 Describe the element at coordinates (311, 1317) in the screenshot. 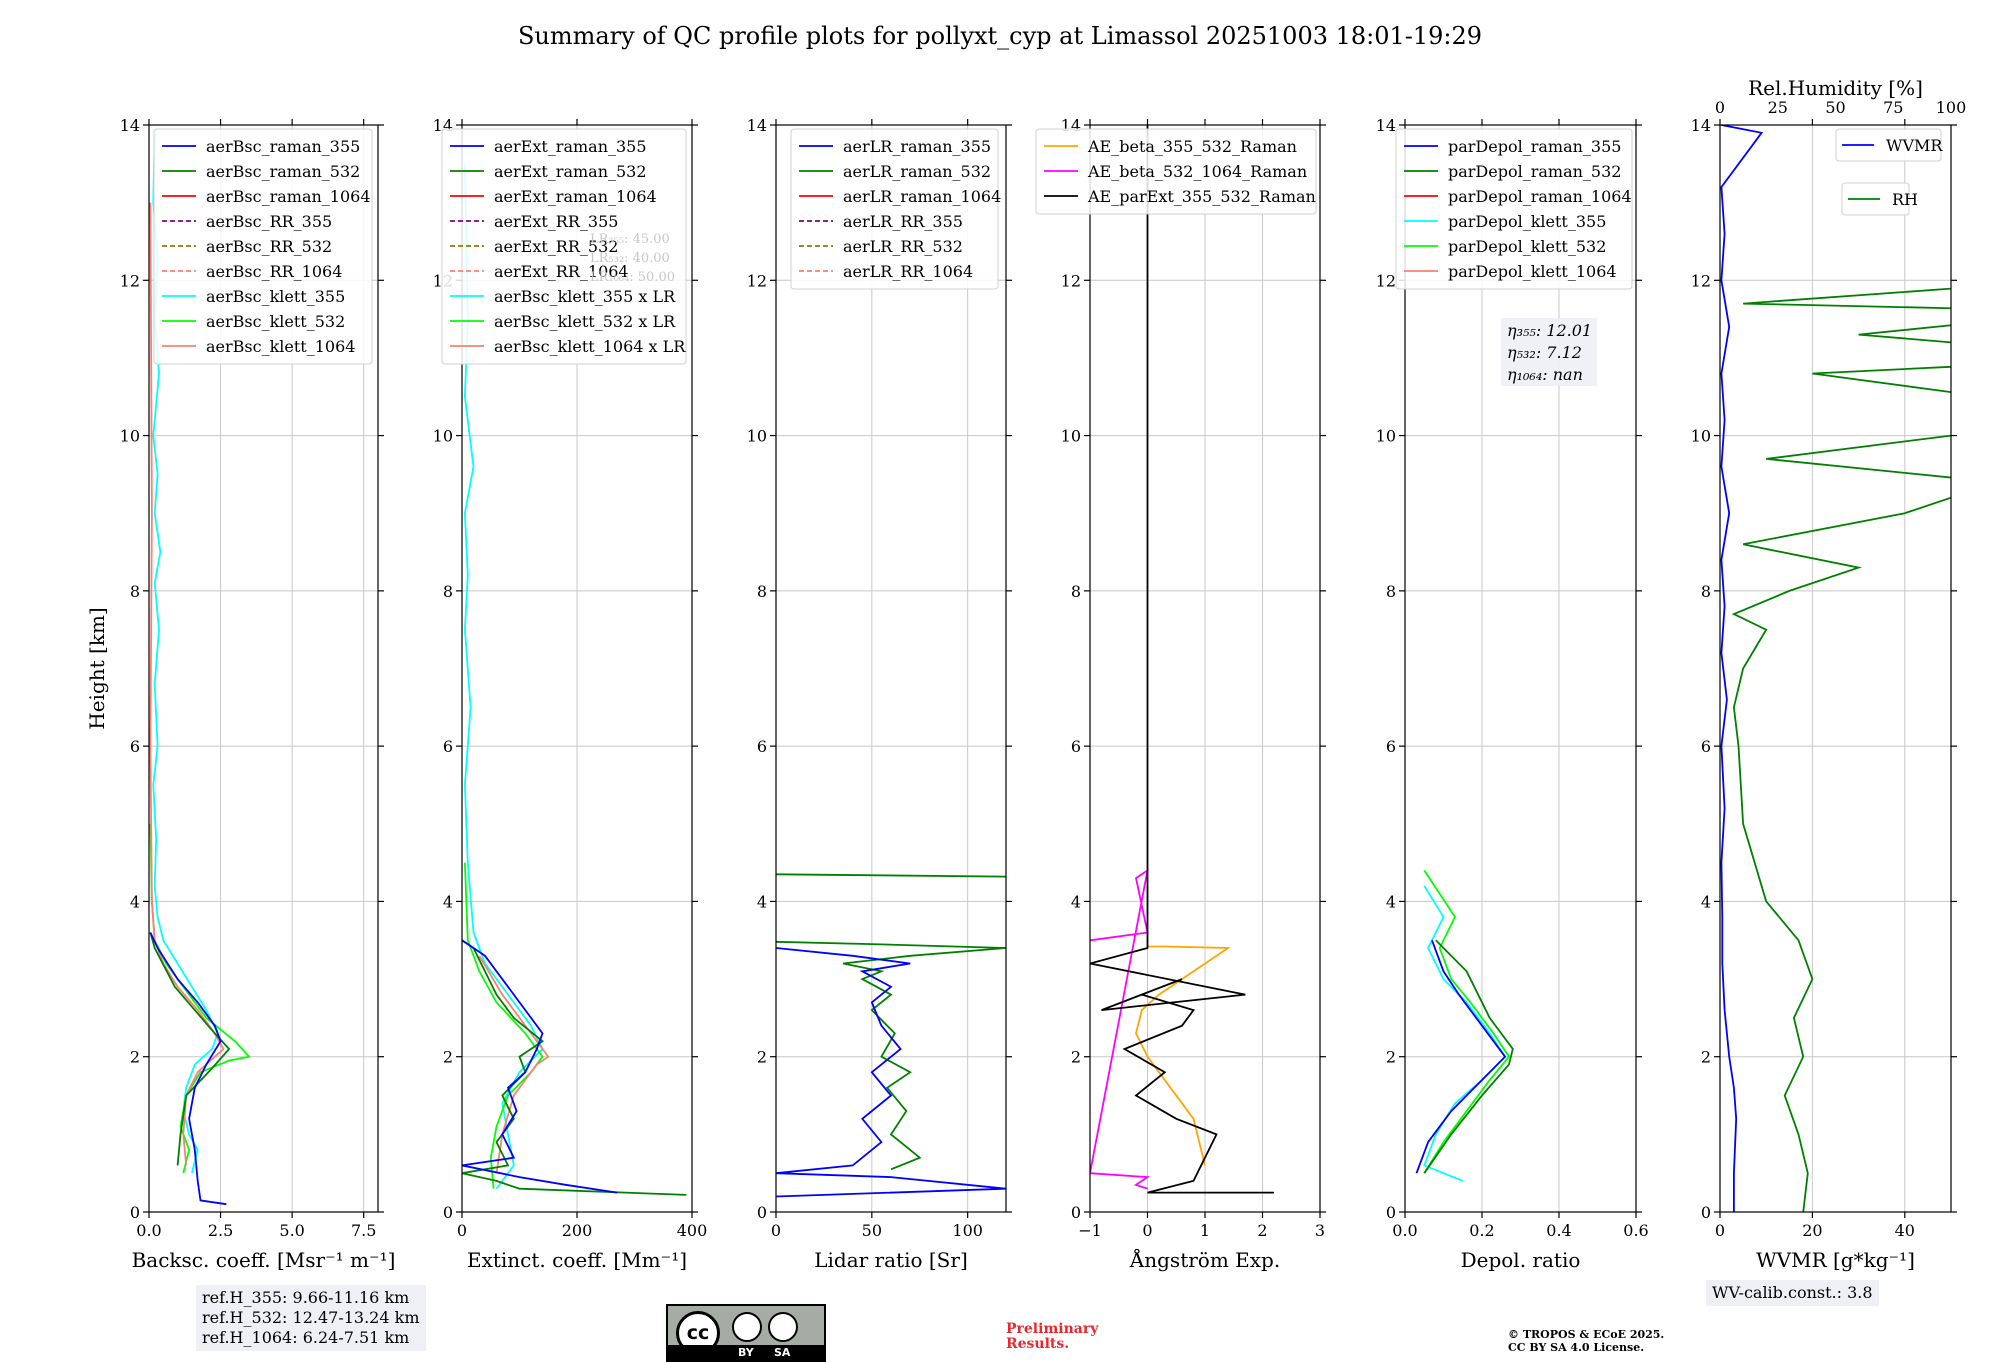

I see `ref-height-532: ref.H_532: 12.47-13.24 km` at that location.